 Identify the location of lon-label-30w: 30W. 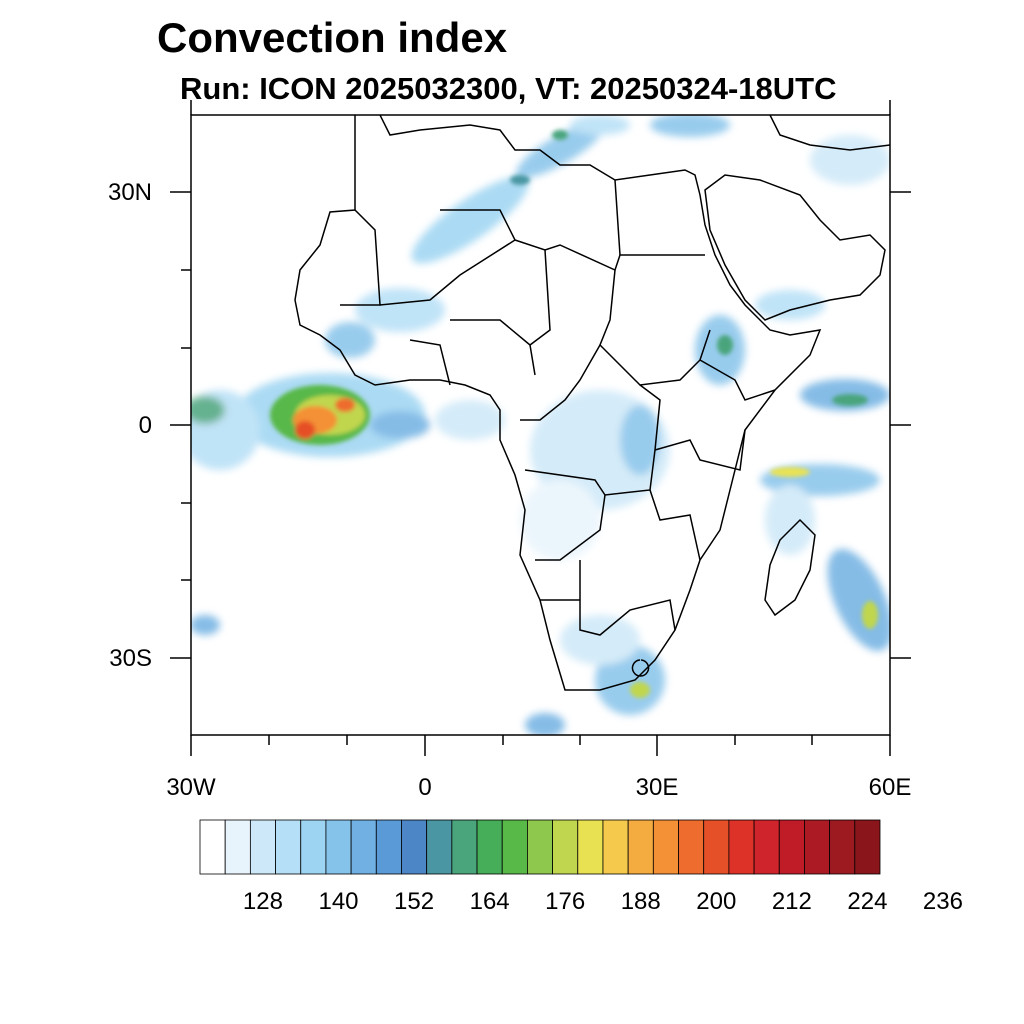
(191, 787).